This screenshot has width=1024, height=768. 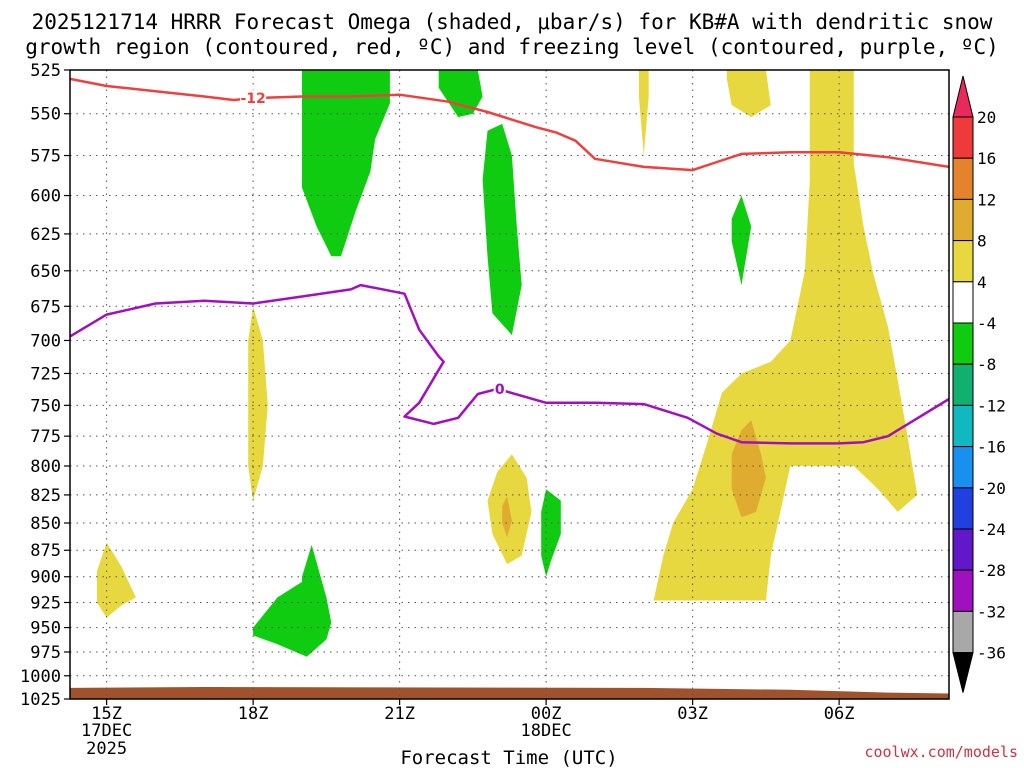 I want to click on y-tick-label-750: 750, so click(x=45, y=406).